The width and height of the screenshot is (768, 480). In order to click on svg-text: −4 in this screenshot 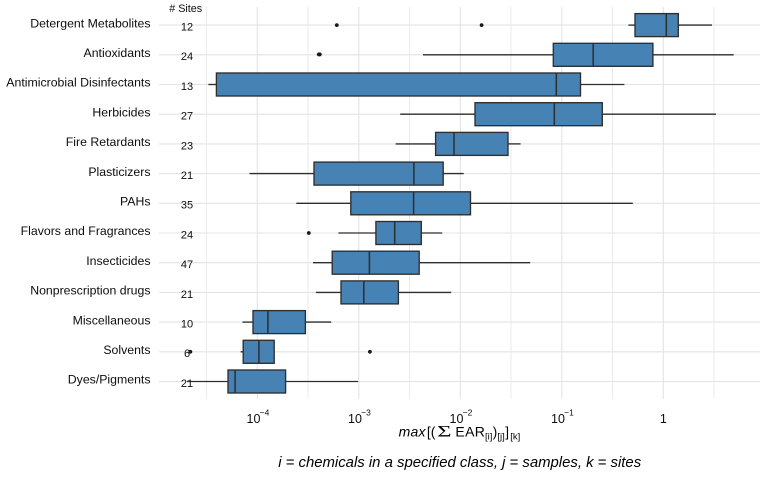, I will do `click(265, 413)`.